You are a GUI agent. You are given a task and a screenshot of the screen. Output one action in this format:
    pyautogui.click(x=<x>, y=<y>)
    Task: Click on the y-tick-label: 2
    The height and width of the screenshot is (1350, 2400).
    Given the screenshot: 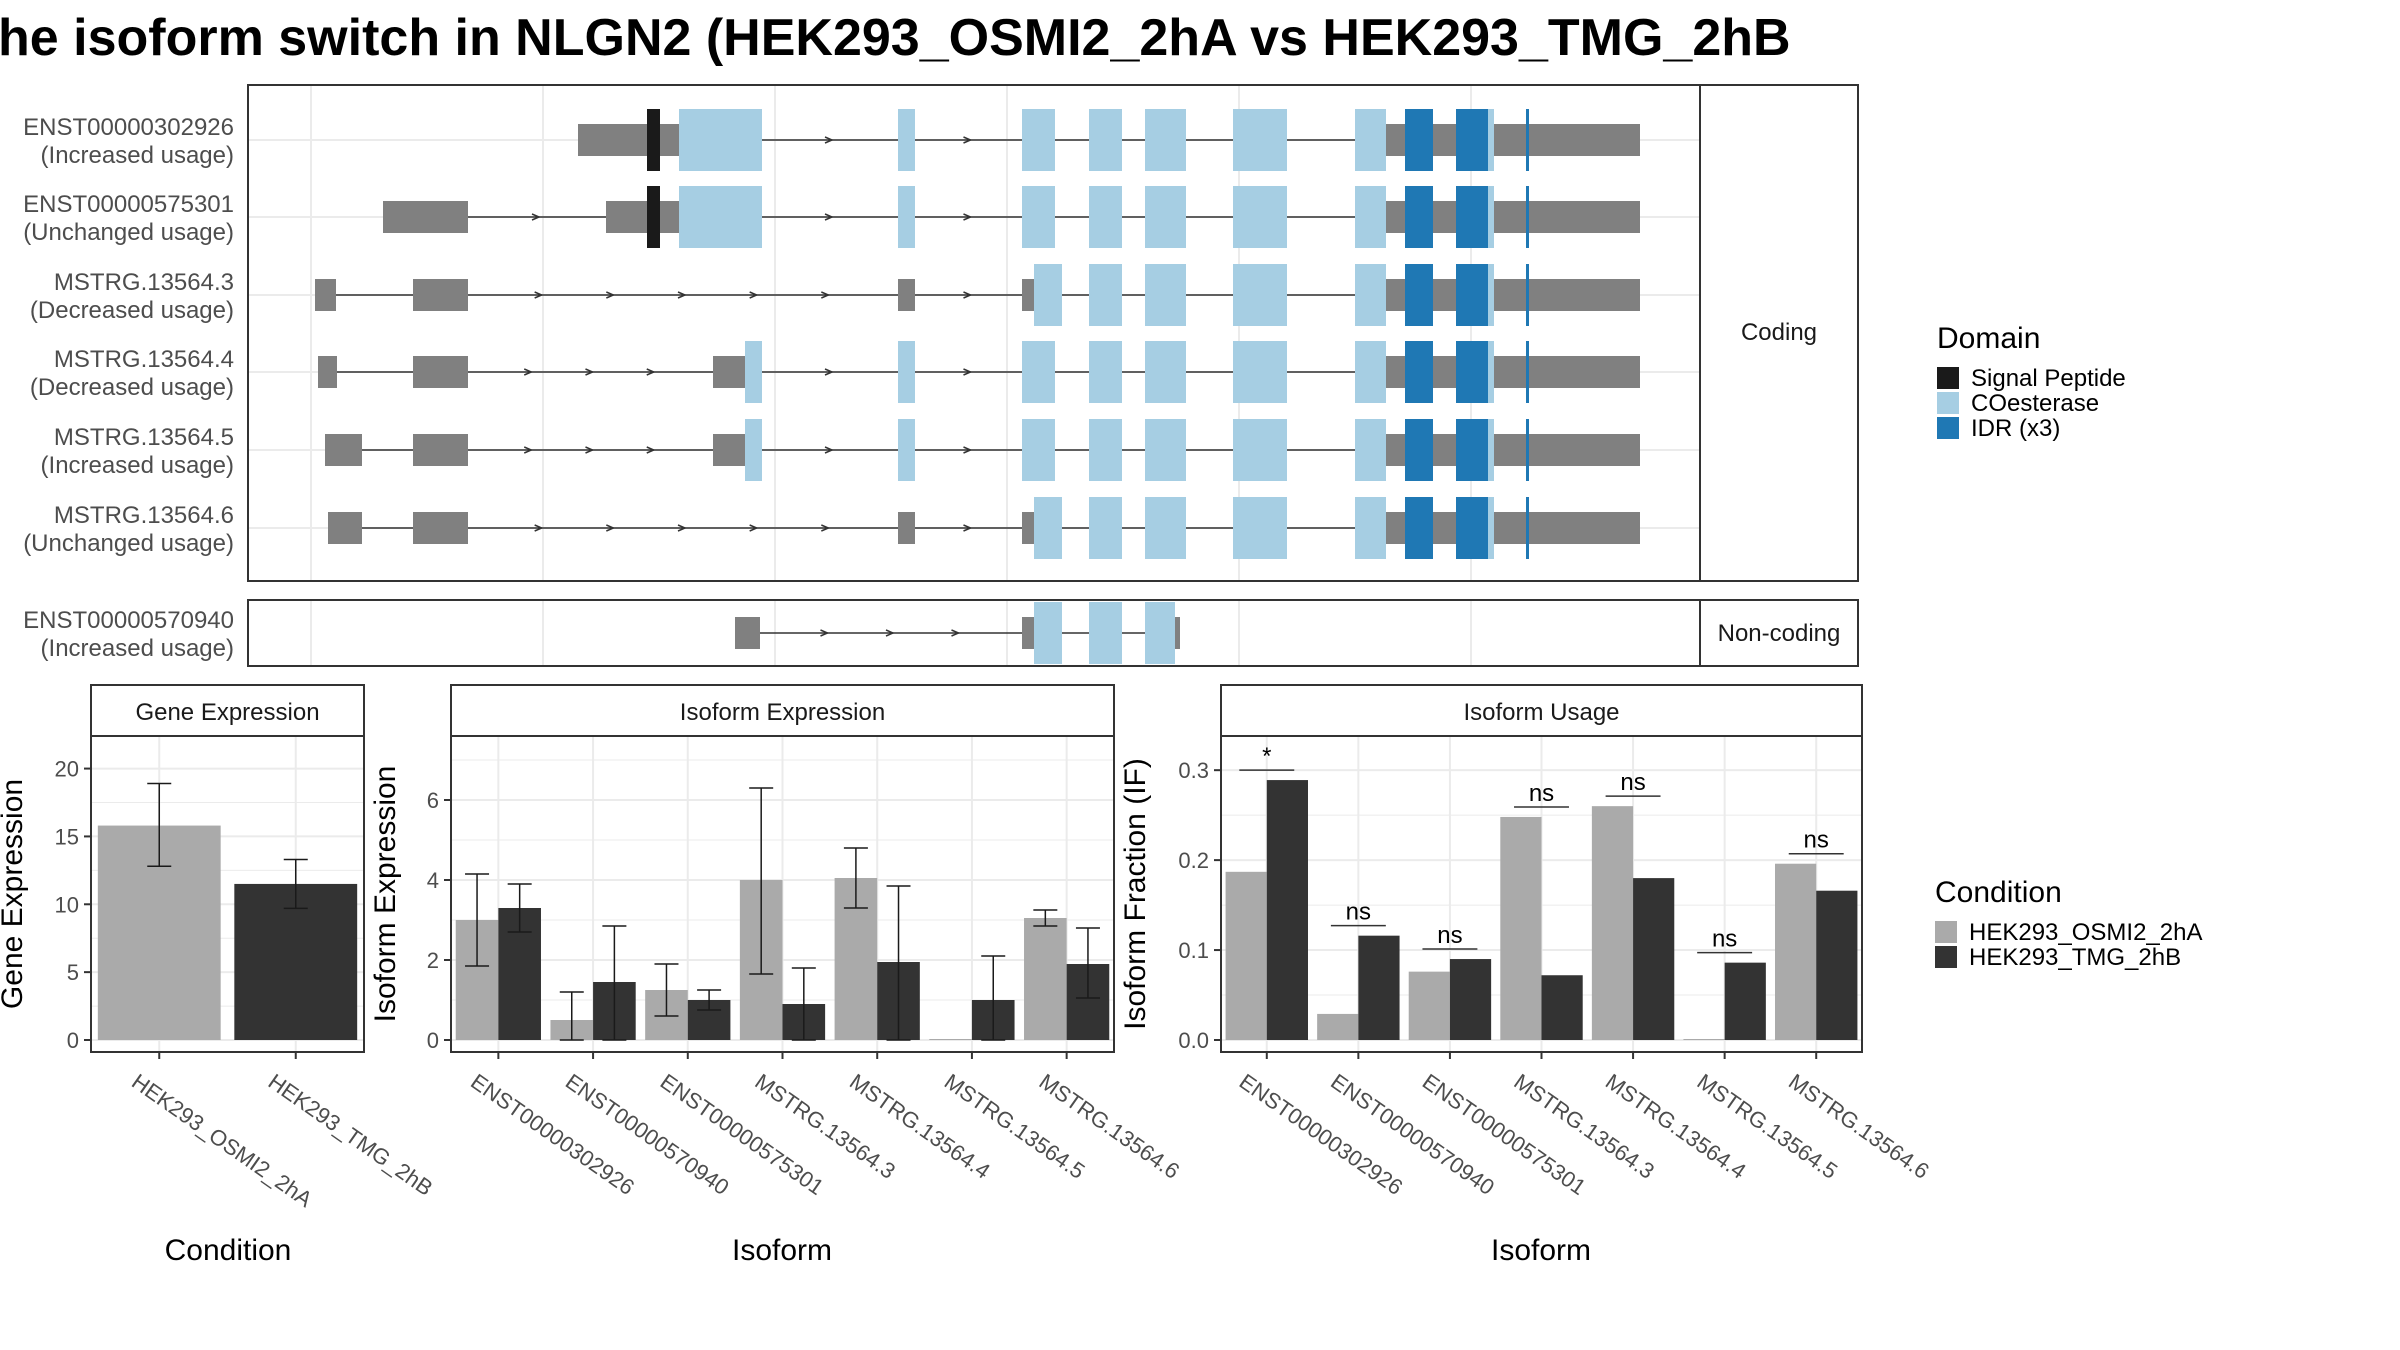 What is the action you would take?
    pyautogui.click(x=433, y=960)
    